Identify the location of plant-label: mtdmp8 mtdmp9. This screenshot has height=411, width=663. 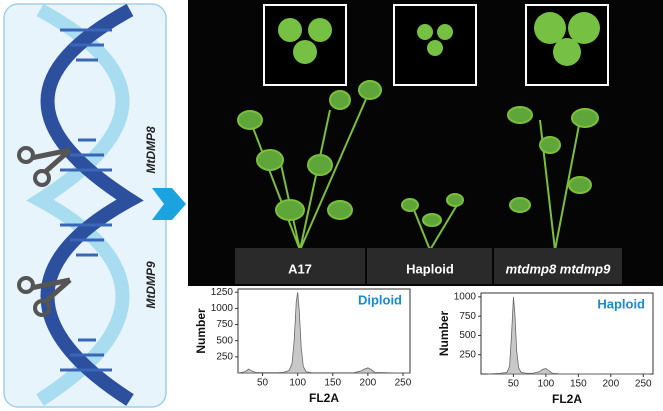
(559, 268).